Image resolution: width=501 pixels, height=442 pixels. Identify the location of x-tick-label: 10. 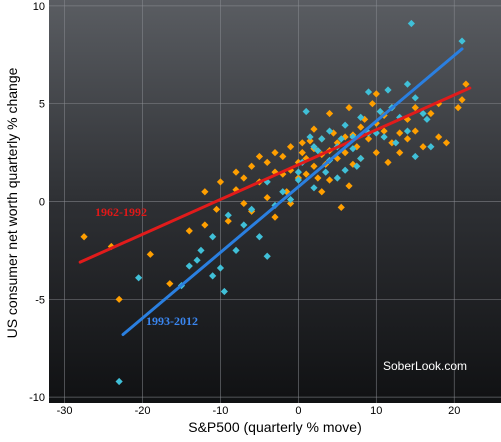
(376, 411).